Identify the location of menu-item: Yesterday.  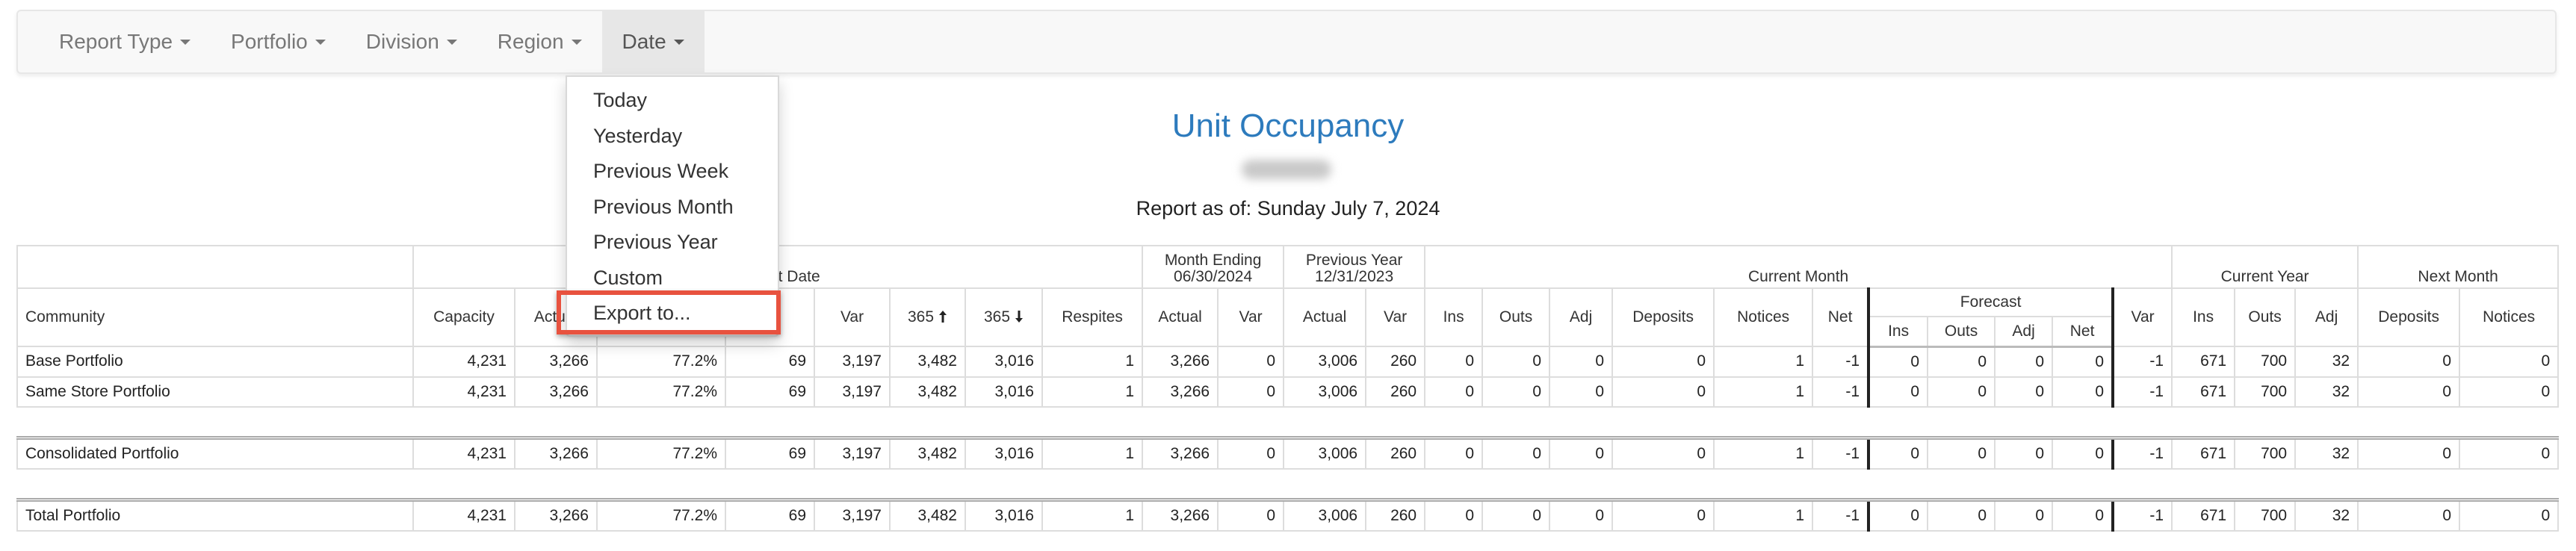
(638, 135).